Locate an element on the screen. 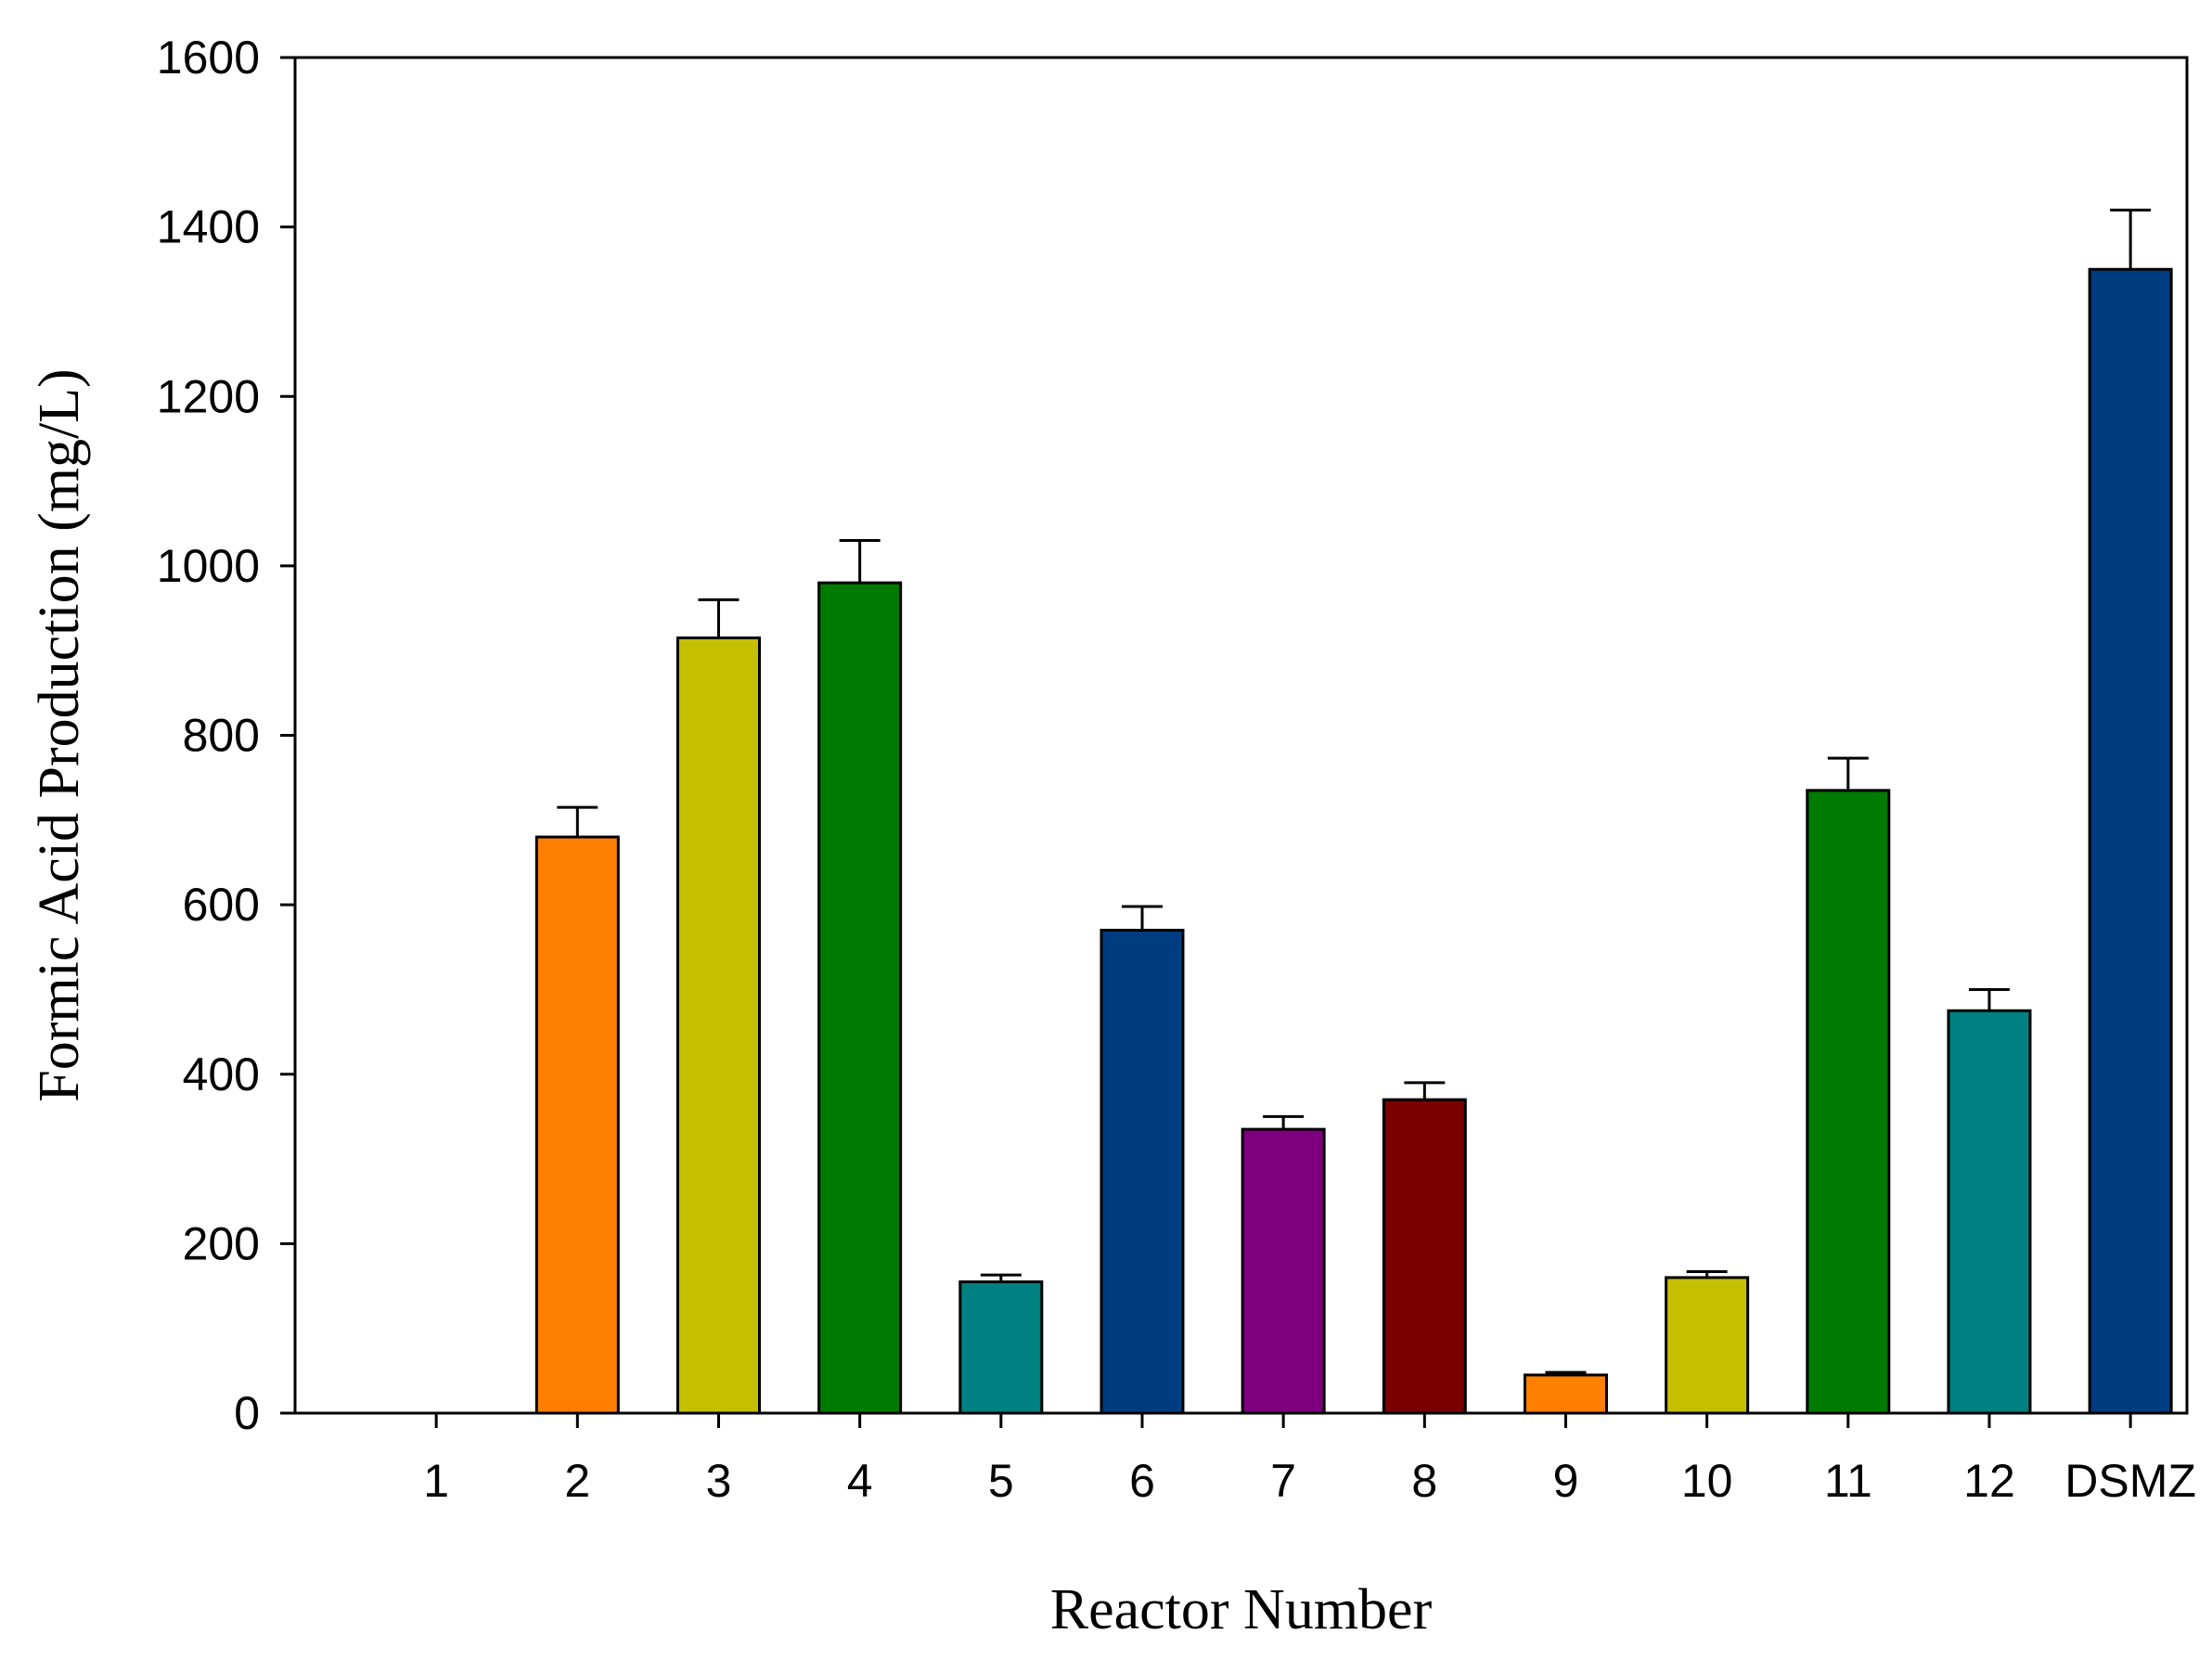 The width and height of the screenshot is (2212, 1672). error-bar-DSMZ is located at coordinates (2131, 239).